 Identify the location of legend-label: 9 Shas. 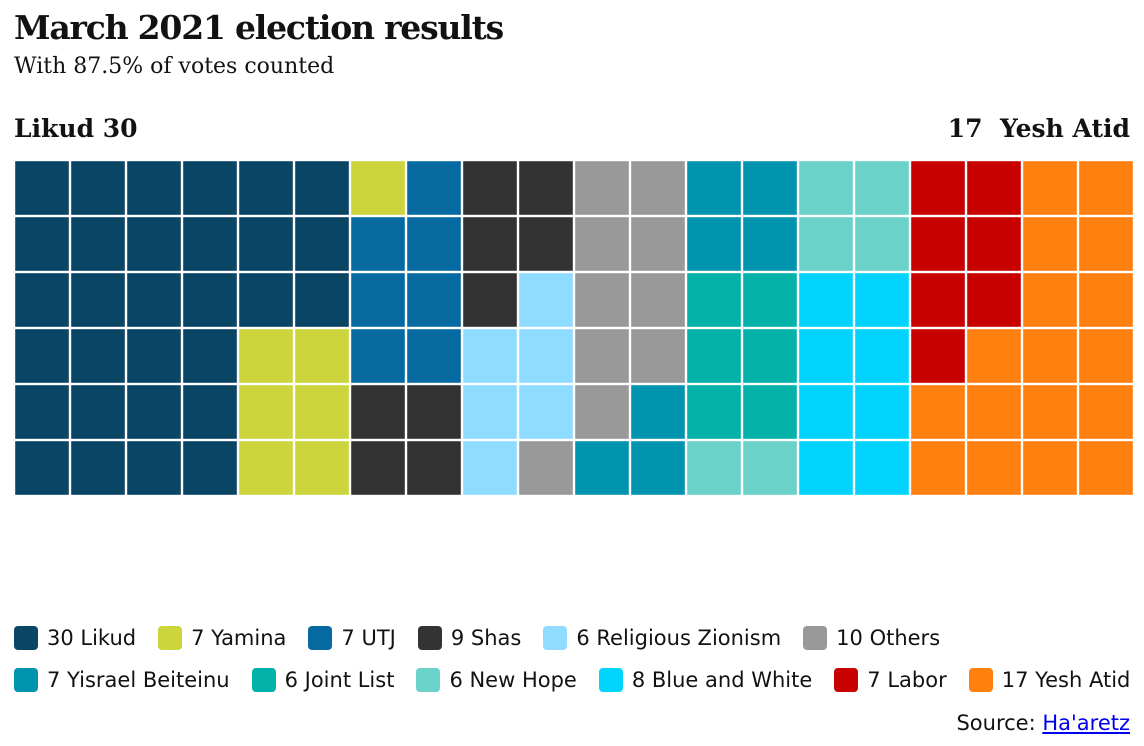
(486, 638).